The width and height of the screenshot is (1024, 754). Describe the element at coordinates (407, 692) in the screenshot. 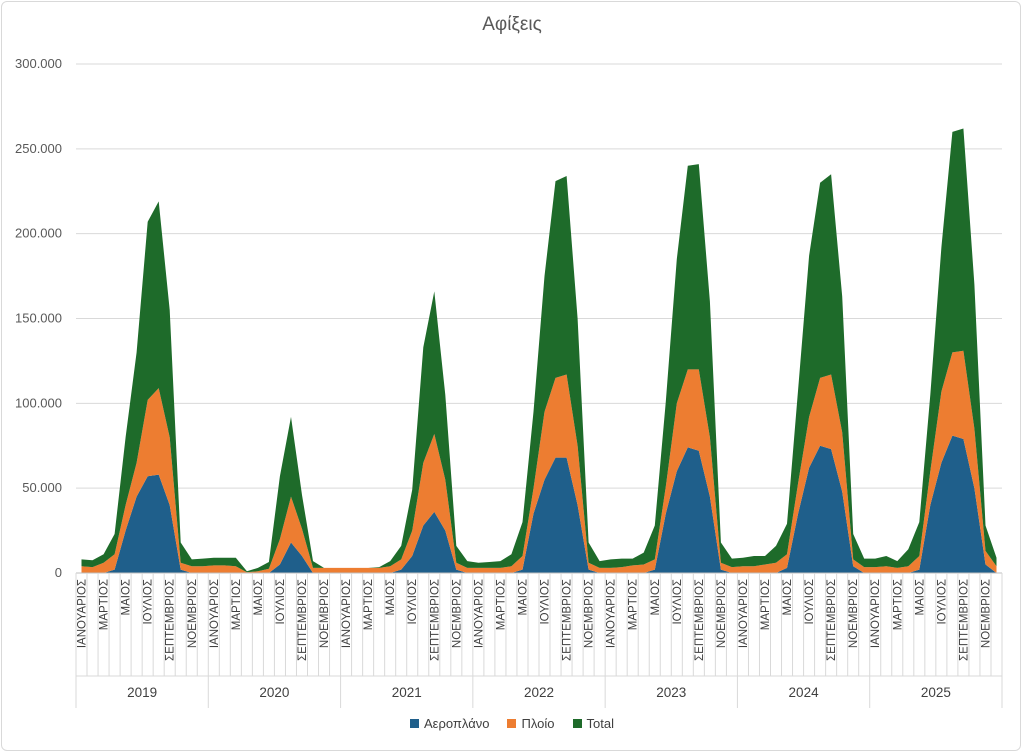

I see `x-year-label: 2021` at that location.